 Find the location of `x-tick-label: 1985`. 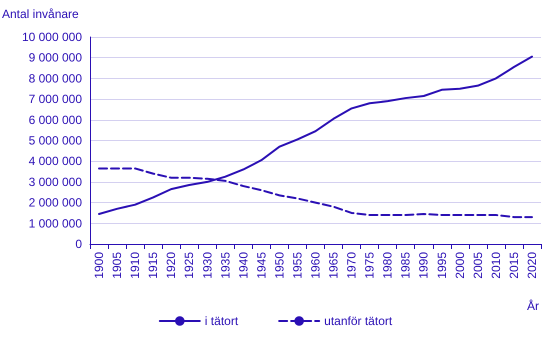

x-tick-label: 1985 is located at coordinates (405, 265).